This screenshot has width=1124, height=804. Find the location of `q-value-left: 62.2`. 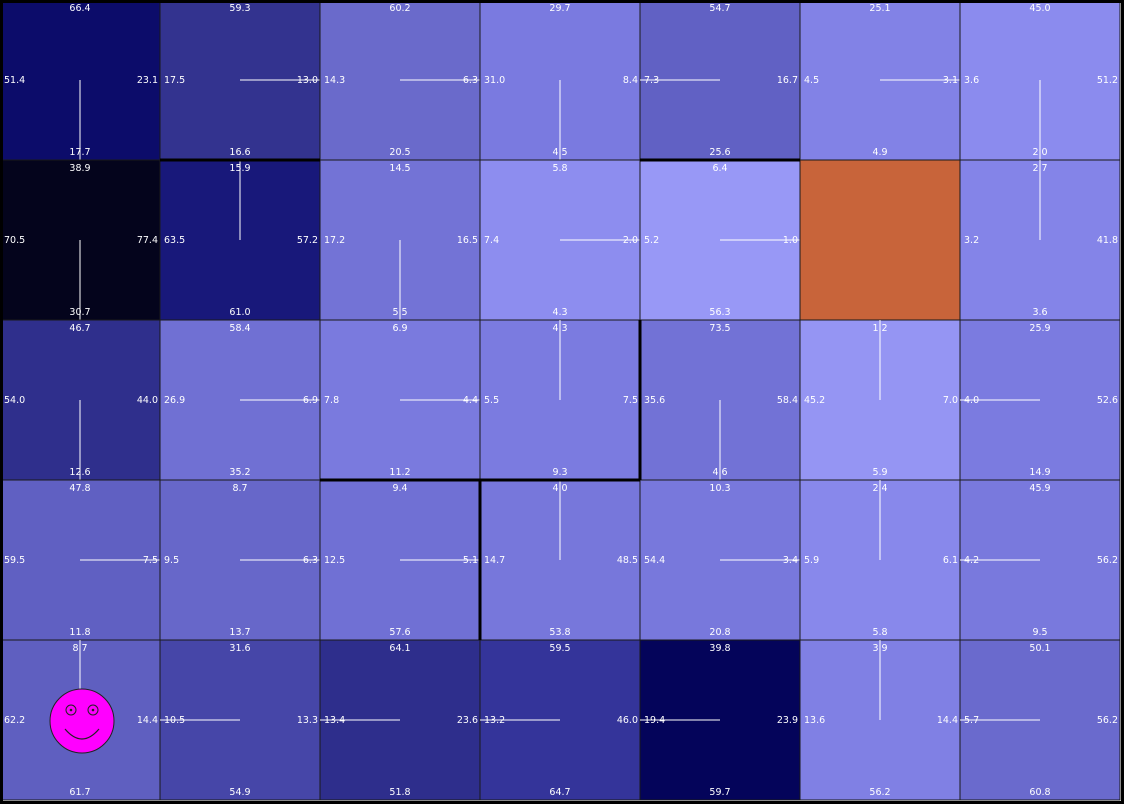

q-value-left: 62.2 is located at coordinates (14, 720).